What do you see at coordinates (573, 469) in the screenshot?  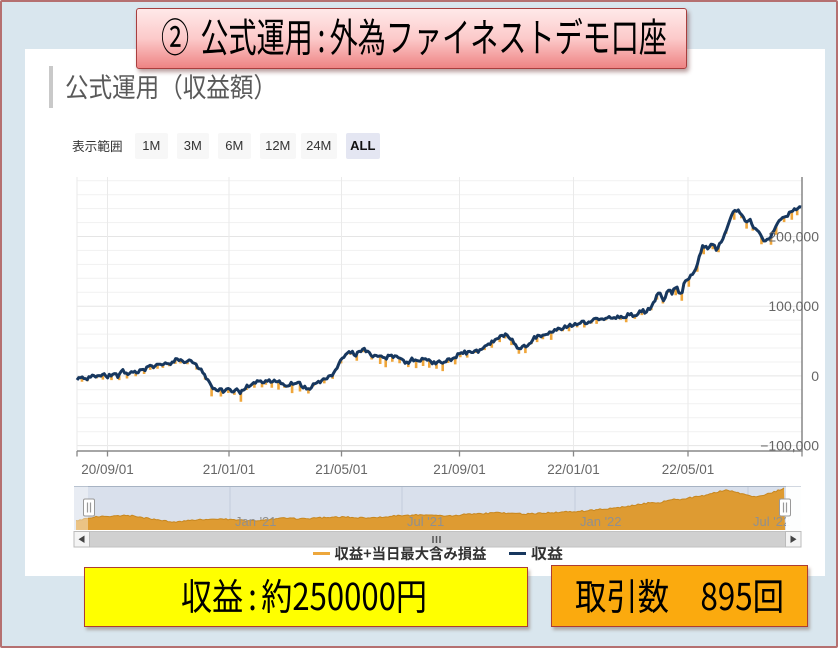 I see `svg-text: 22/01/01` at bounding box center [573, 469].